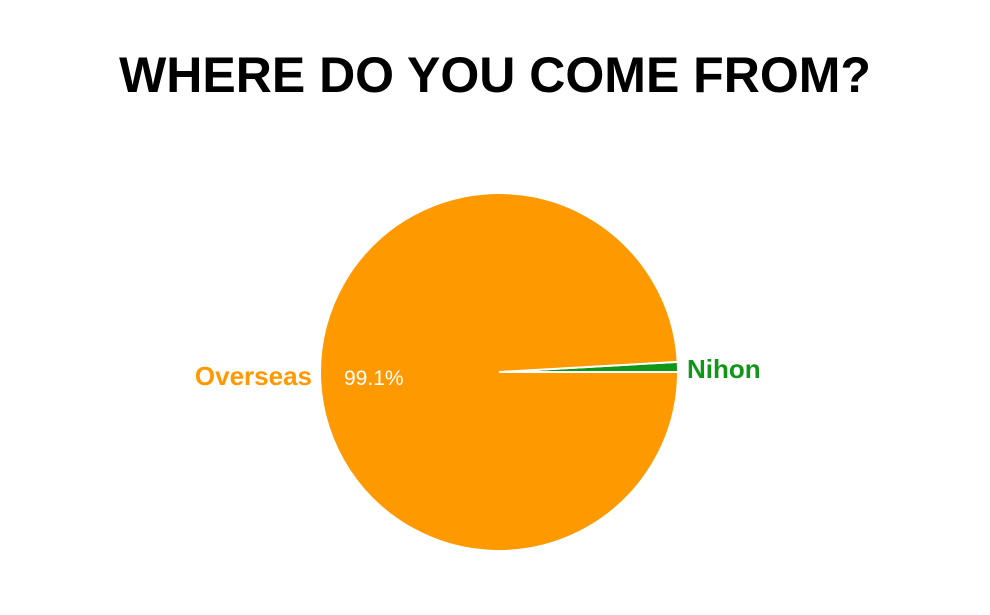 Image resolution: width=990 pixels, height=615 pixels. What do you see at coordinates (253, 376) in the screenshot?
I see `slice-label-overseas: Overseas` at bounding box center [253, 376].